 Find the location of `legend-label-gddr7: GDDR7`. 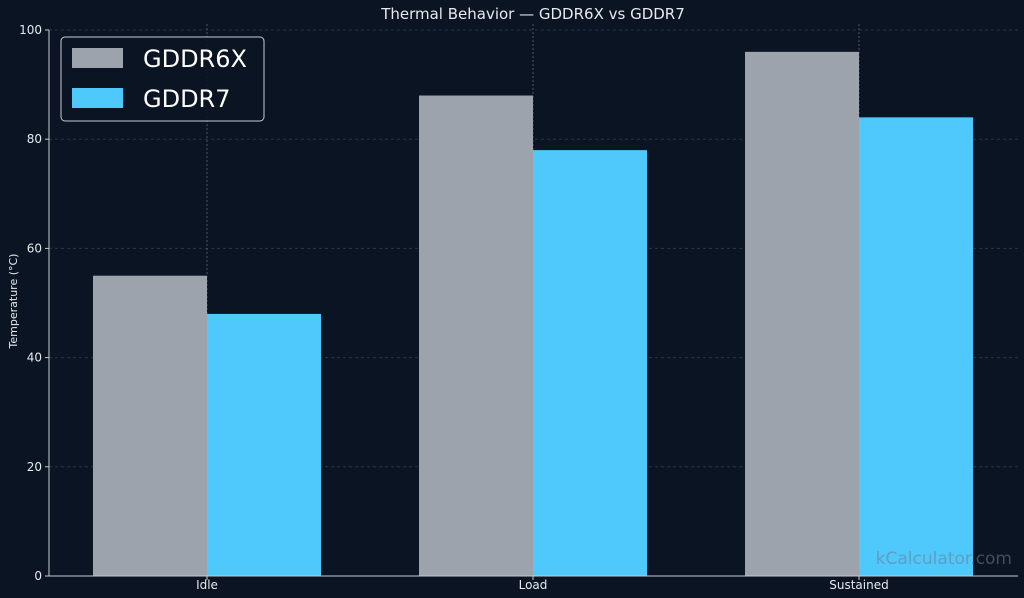

legend-label-gddr7: GDDR7 is located at coordinates (187, 99).